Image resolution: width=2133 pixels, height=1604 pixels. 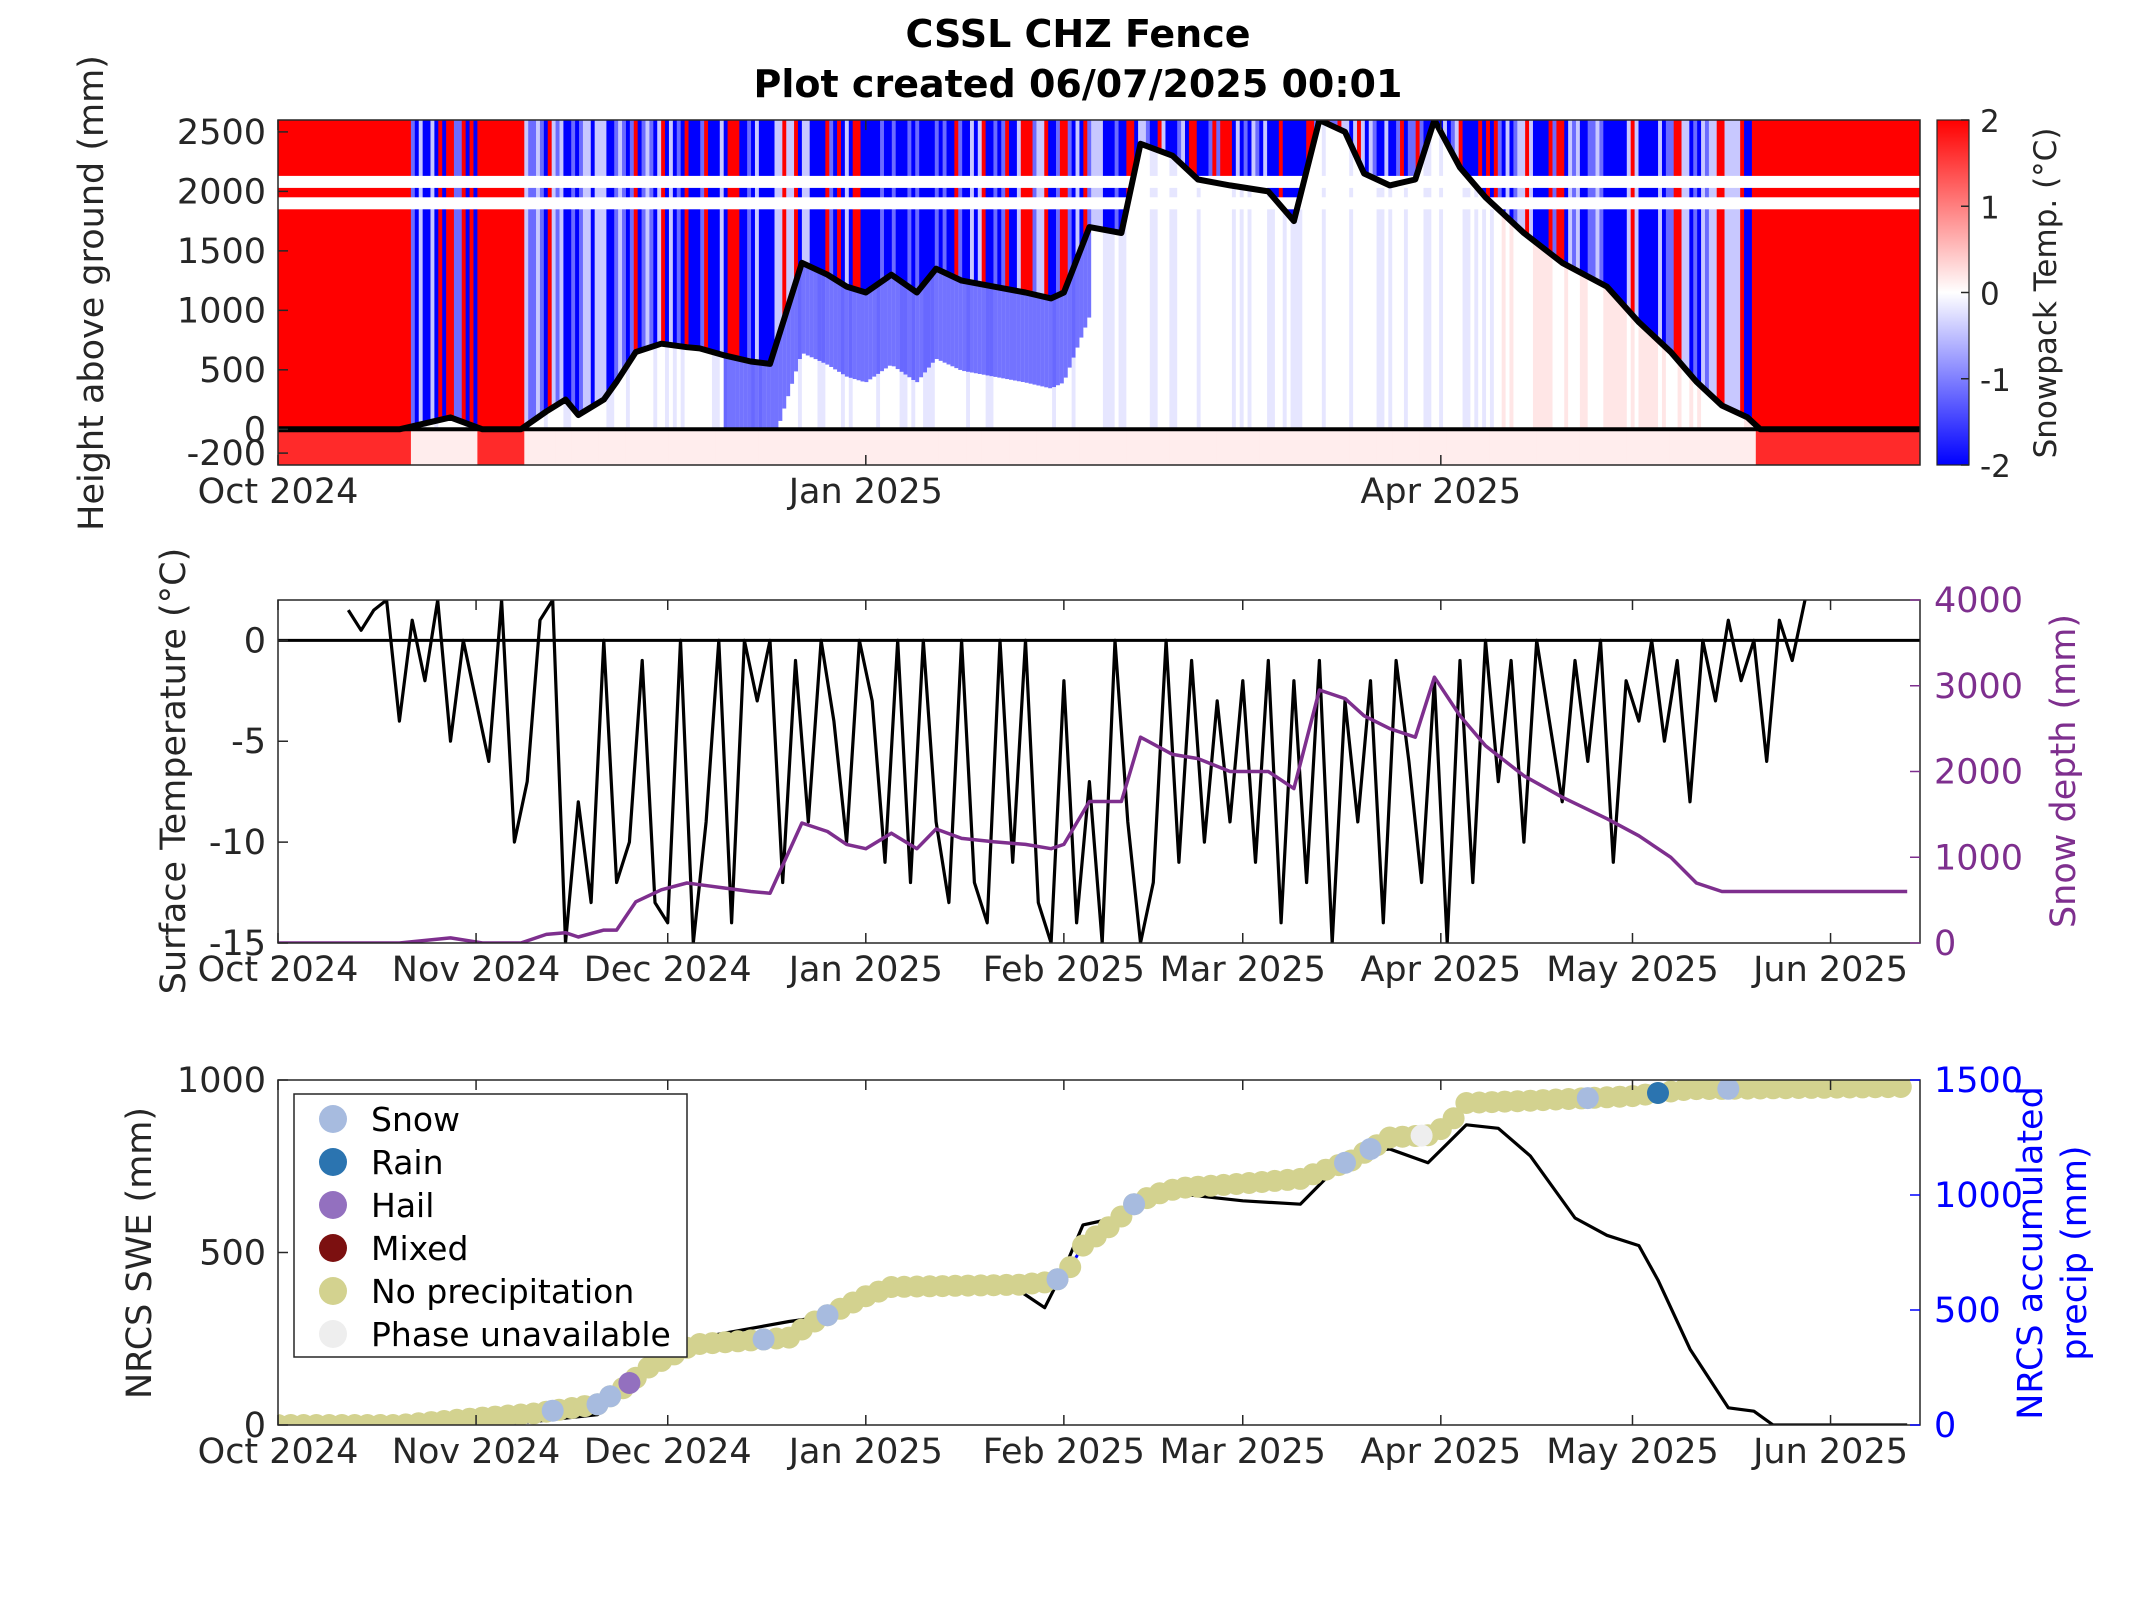 I want to click on colorbar-tick-label: -1, so click(x=1995, y=381).